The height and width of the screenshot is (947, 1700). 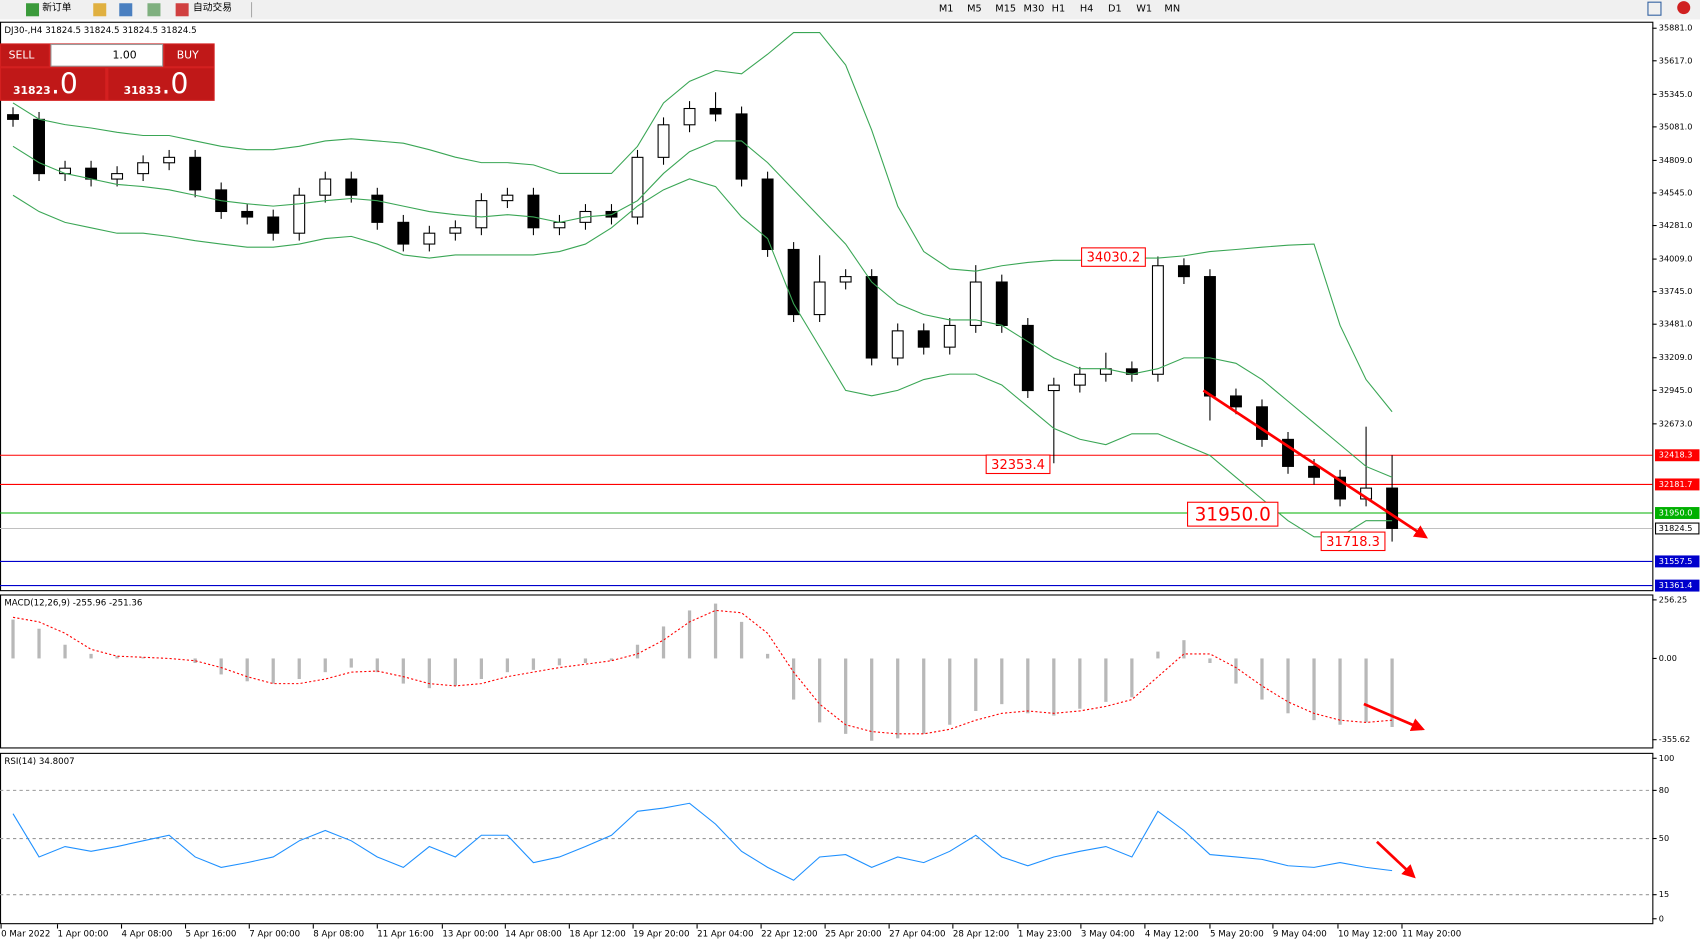 I want to click on timeframe-button: M15, so click(x=1005, y=9).